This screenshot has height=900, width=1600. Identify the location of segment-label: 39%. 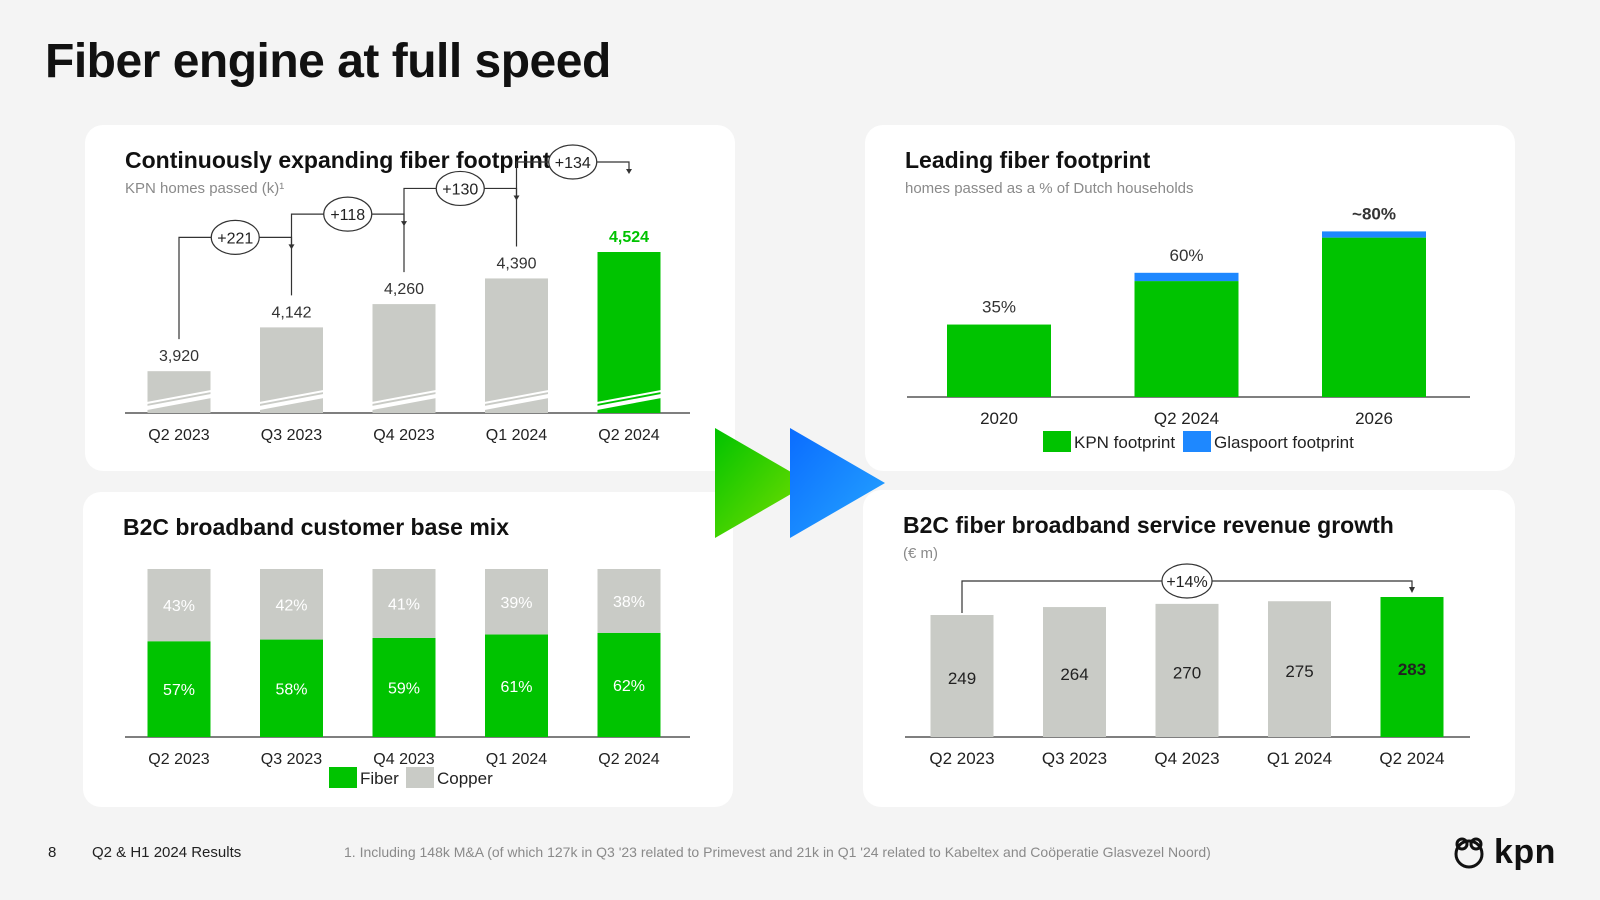
(516, 603).